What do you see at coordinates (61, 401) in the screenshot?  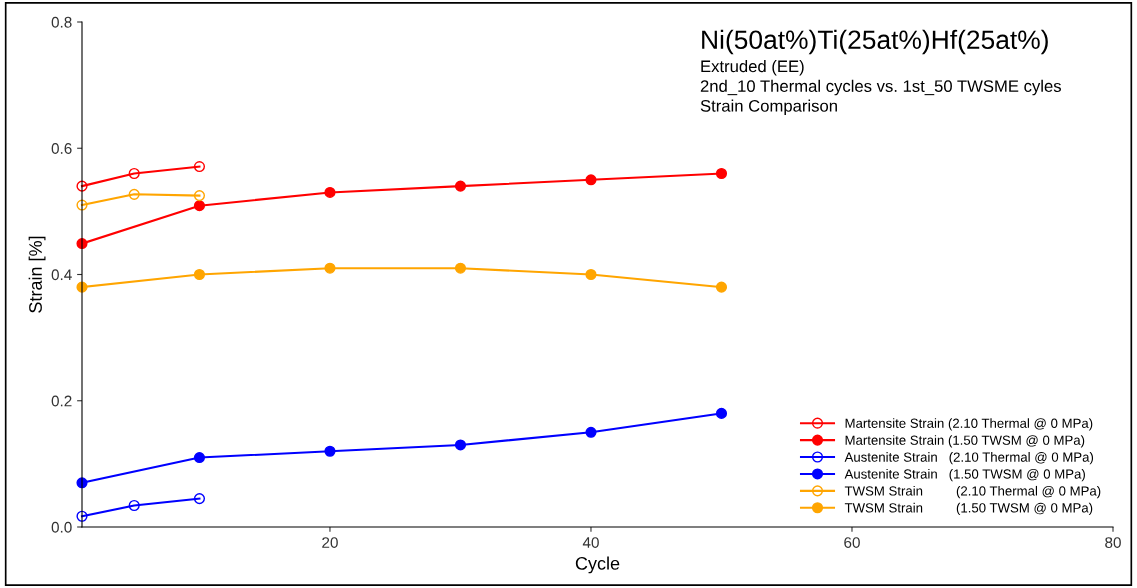 I see `y-tick-label: 0.2` at bounding box center [61, 401].